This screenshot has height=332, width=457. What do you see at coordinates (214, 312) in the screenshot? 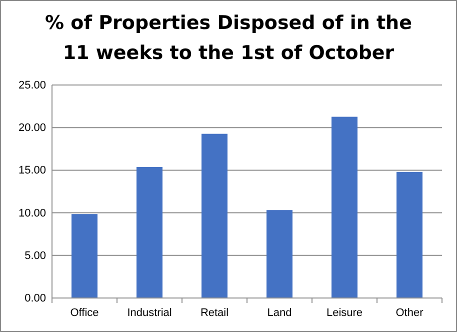
I see `x-tick-label: Retail` at bounding box center [214, 312].